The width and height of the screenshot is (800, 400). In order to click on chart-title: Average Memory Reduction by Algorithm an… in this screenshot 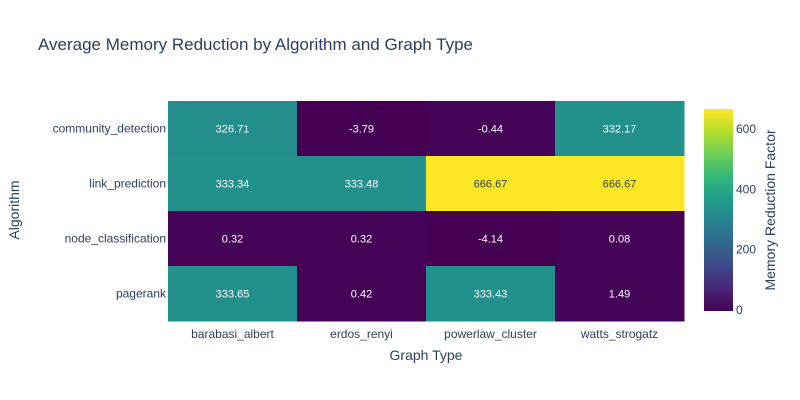, I will do `click(255, 44)`.